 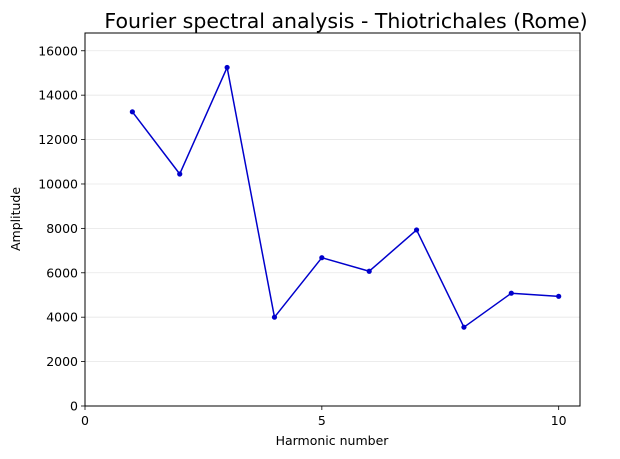 What do you see at coordinates (15, 219) in the screenshot?
I see `y-axis-label: Amplitude` at bounding box center [15, 219].